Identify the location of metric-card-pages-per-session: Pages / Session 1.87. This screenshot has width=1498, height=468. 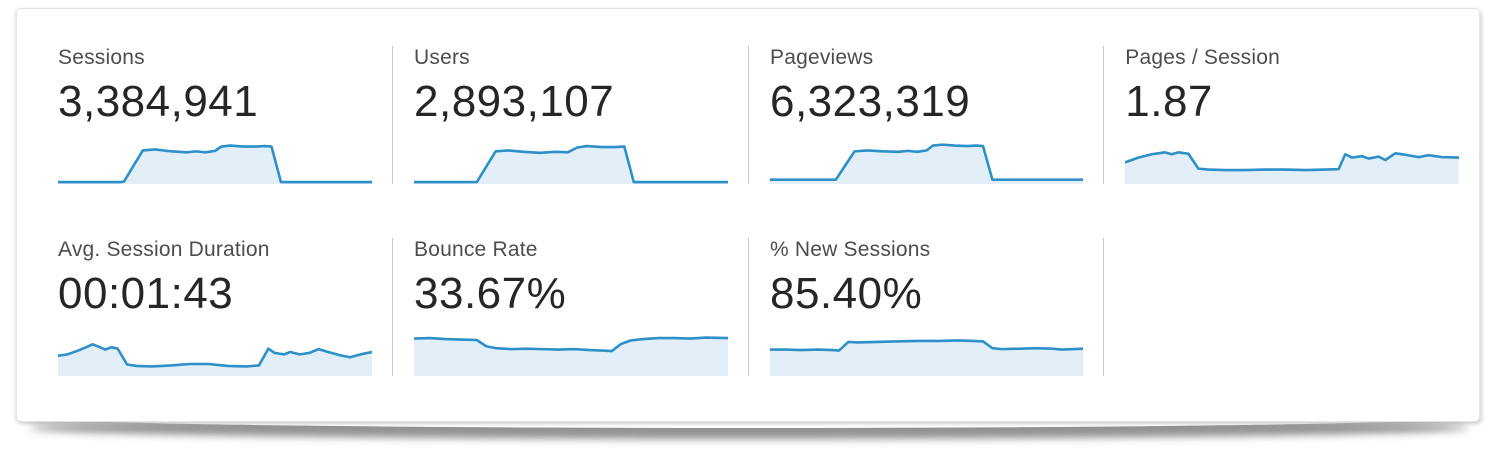
(1291, 115).